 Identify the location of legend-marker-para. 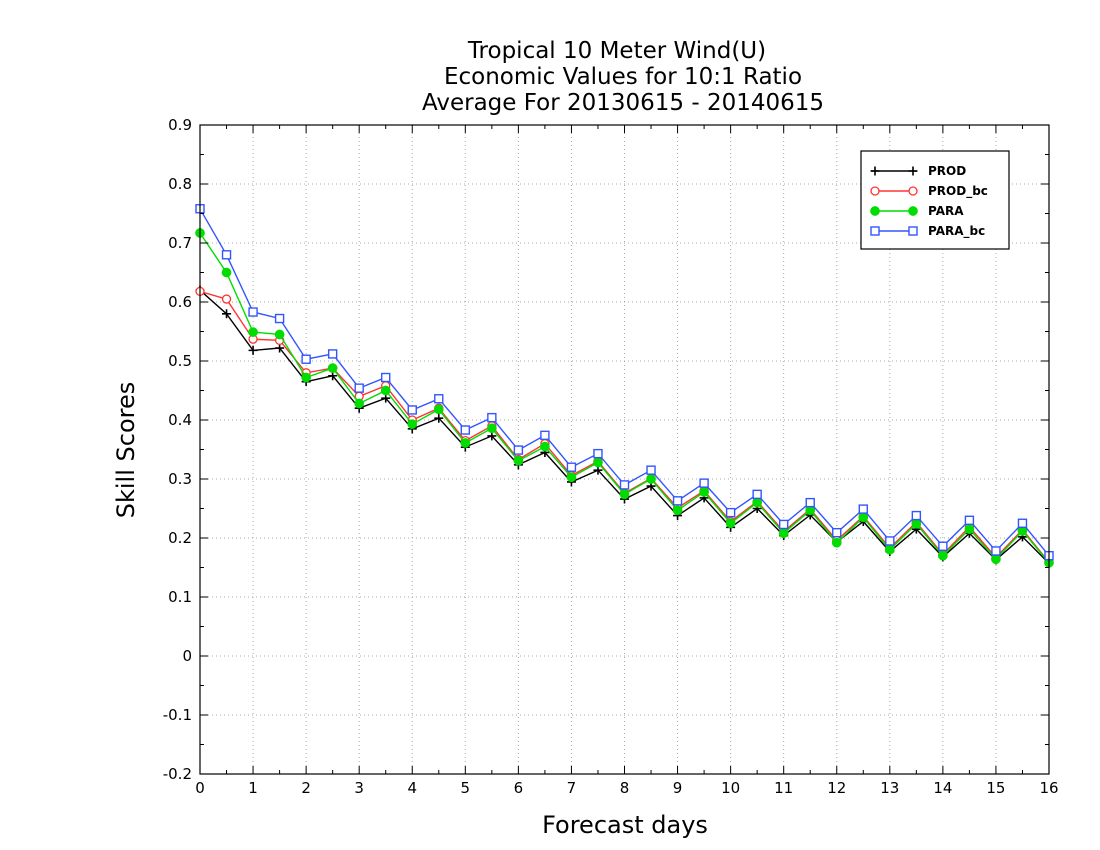
(913, 211).